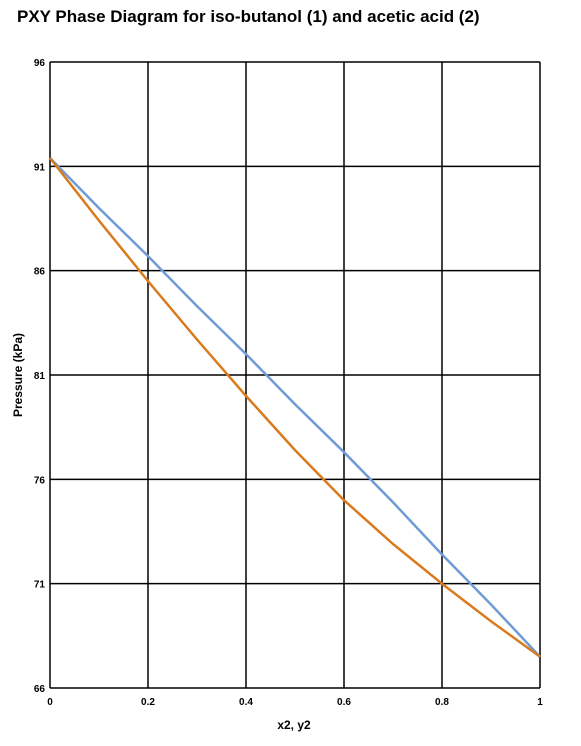 The height and width of the screenshot is (746, 581). What do you see at coordinates (40, 63) in the screenshot?
I see `y-tick-label: 96` at bounding box center [40, 63].